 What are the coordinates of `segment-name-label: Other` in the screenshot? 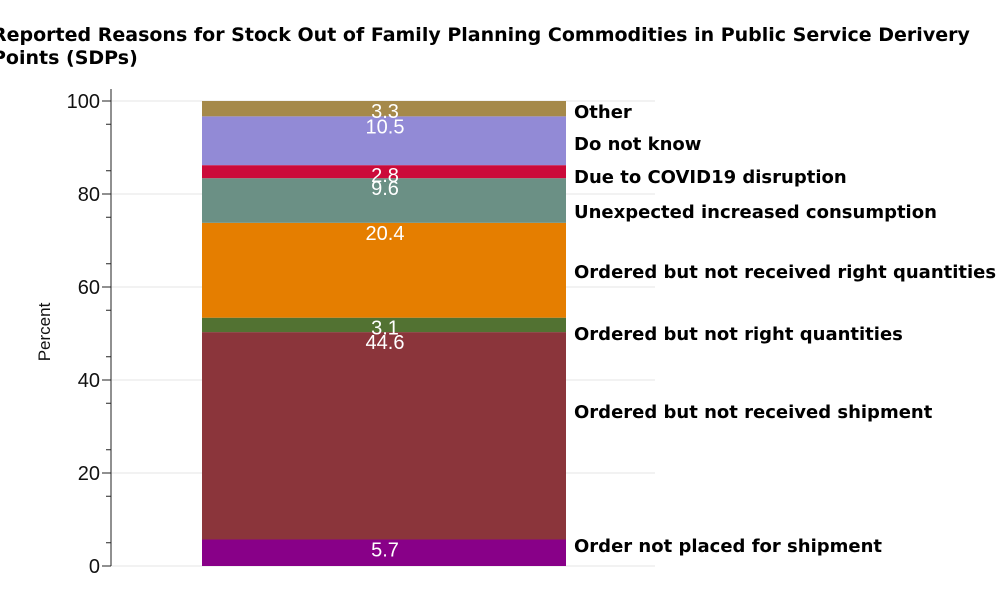 It's located at (603, 112).